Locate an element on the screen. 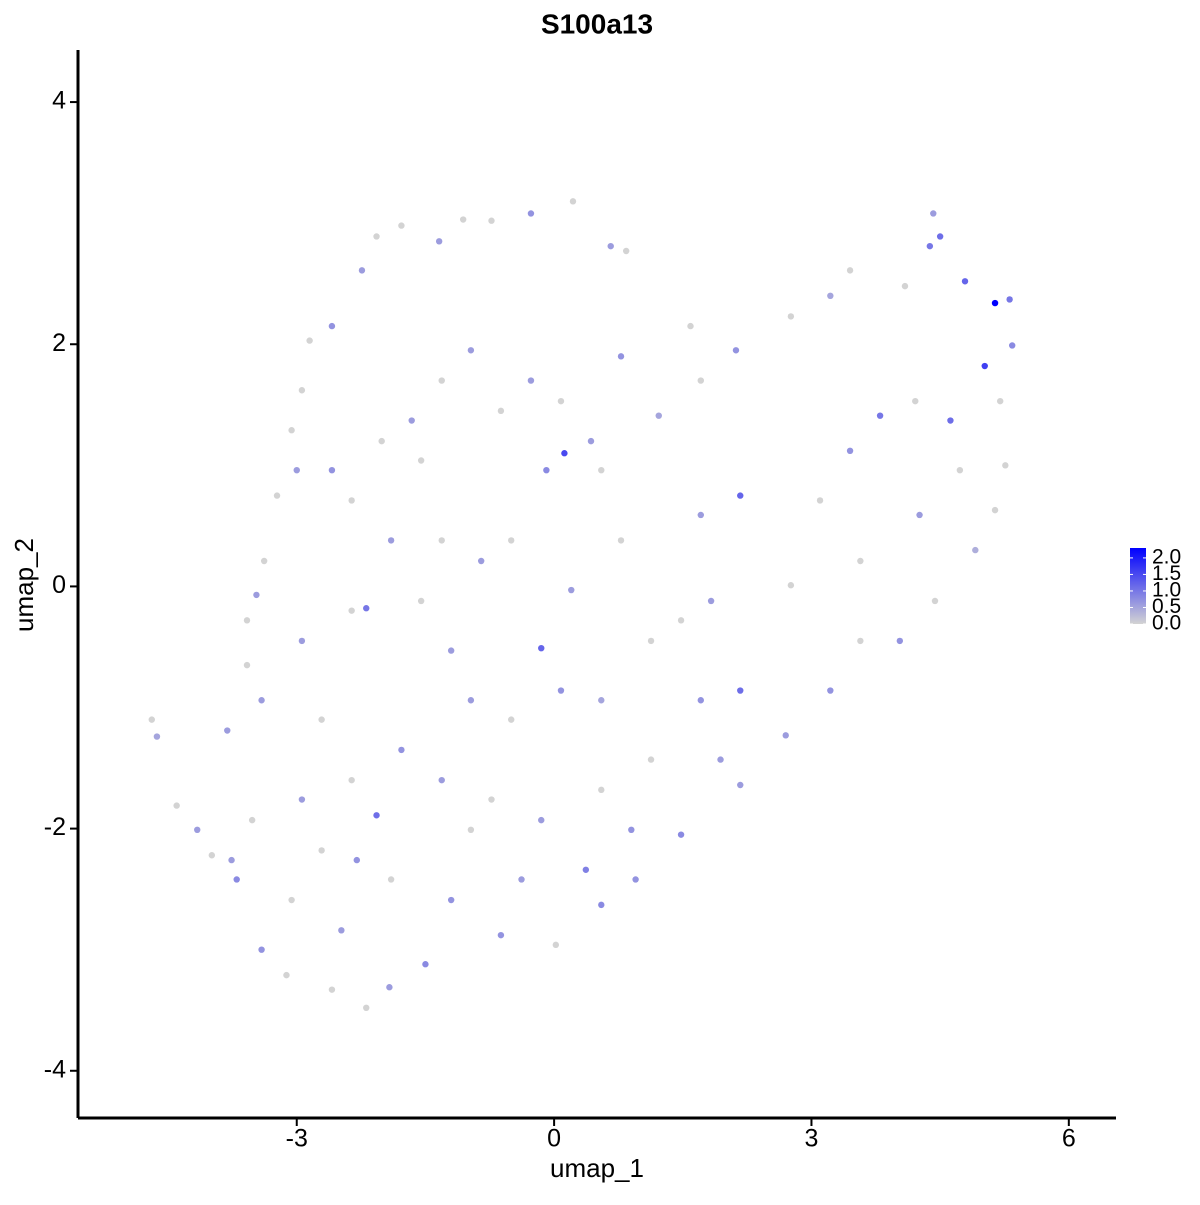  colorbar-tick-label: 1.0 is located at coordinates (1166, 590).